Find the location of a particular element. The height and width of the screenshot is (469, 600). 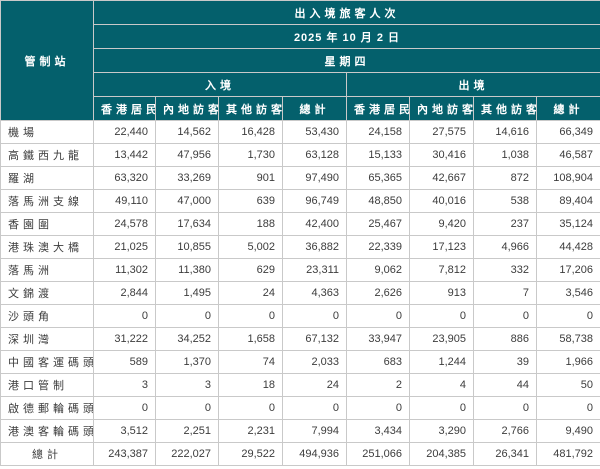

station-name-cell: 港珠澳大橋 is located at coordinates (47, 247).